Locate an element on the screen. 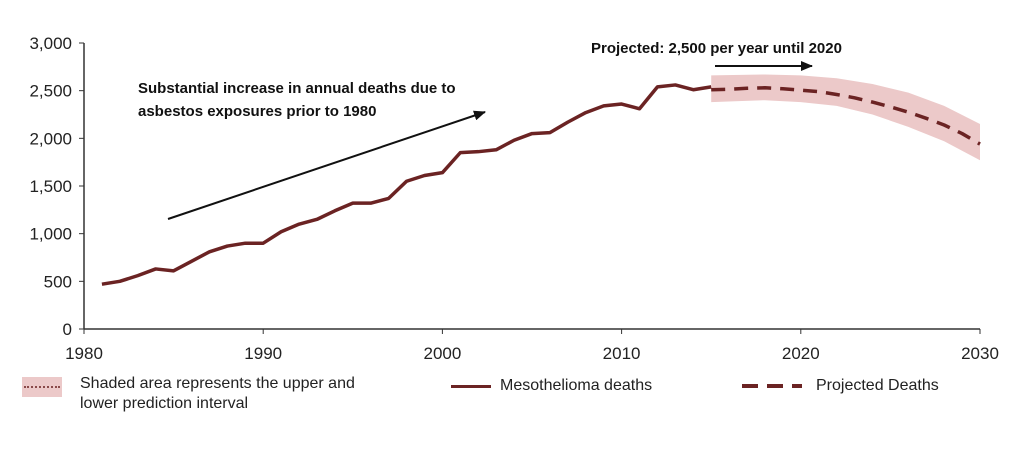 This screenshot has width=1024, height=458. legend-band-swatch is located at coordinates (42, 387).